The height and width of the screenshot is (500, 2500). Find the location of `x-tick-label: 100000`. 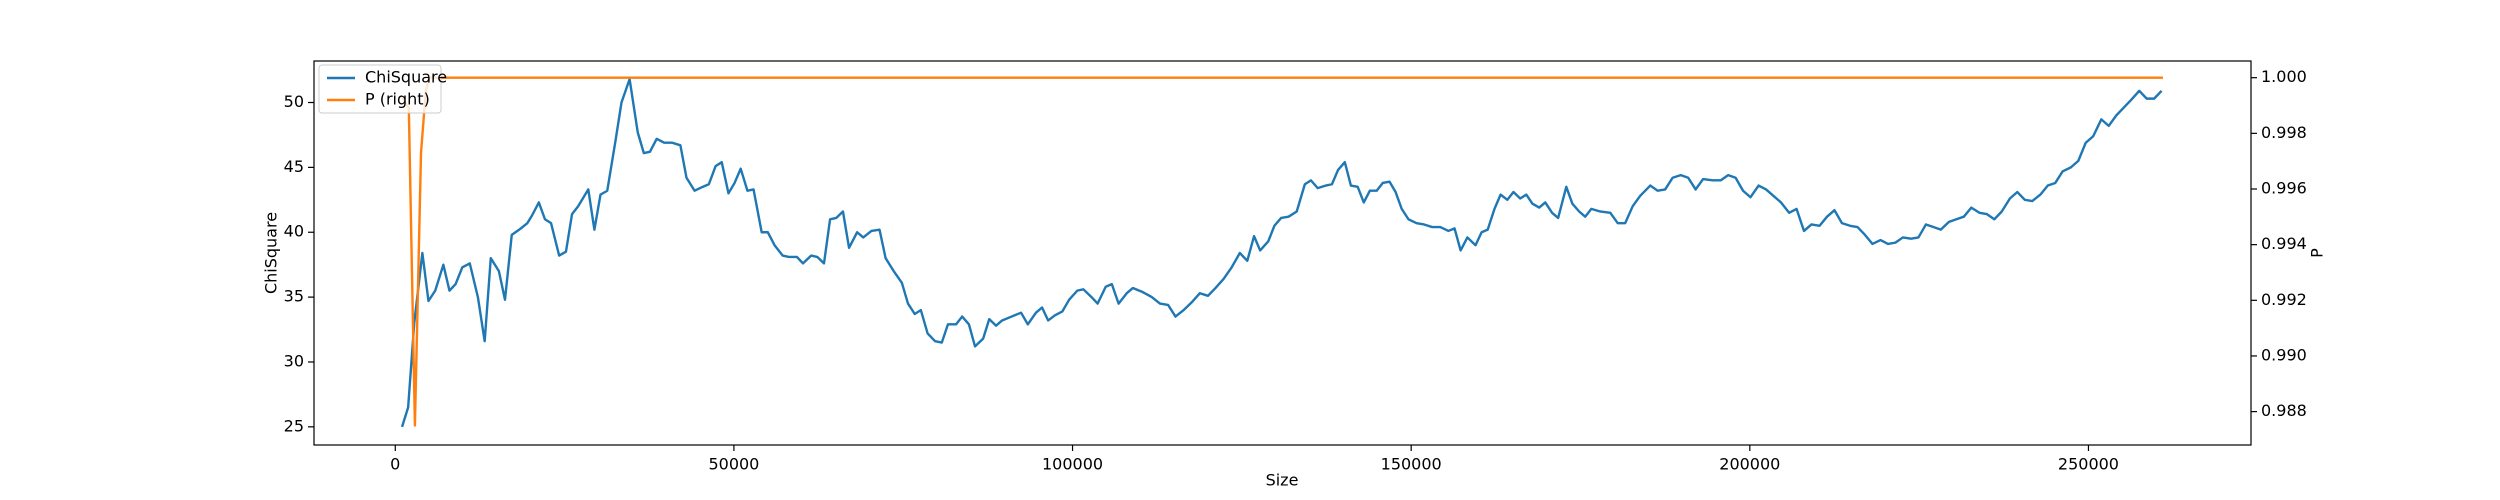

x-tick-label: 100000 is located at coordinates (1072, 464).